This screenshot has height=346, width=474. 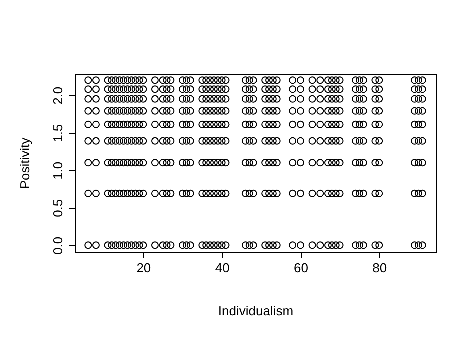 I want to click on y-tick-label: 1.0, so click(x=58, y=171).